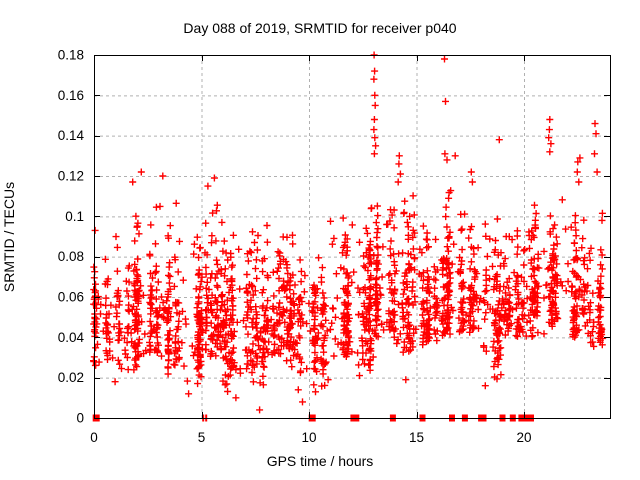 The height and width of the screenshot is (480, 640). What do you see at coordinates (74, 216) in the screenshot?
I see `y-tick-label: 0.1` at bounding box center [74, 216].